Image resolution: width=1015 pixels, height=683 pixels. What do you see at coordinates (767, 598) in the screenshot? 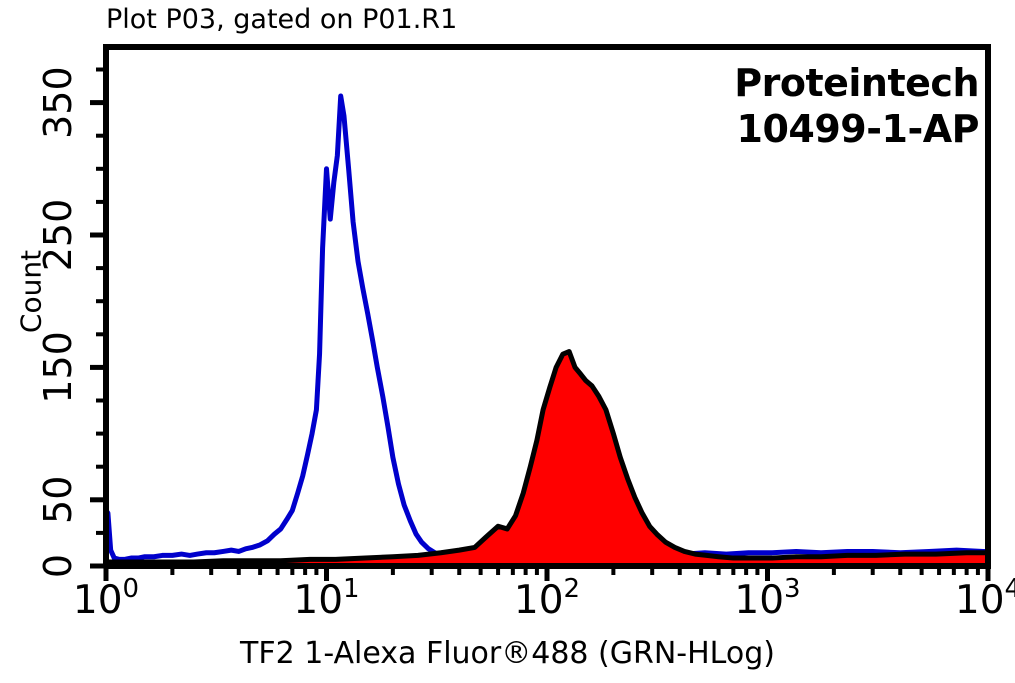
I see `svg-text: 103` at bounding box center [767, 598].